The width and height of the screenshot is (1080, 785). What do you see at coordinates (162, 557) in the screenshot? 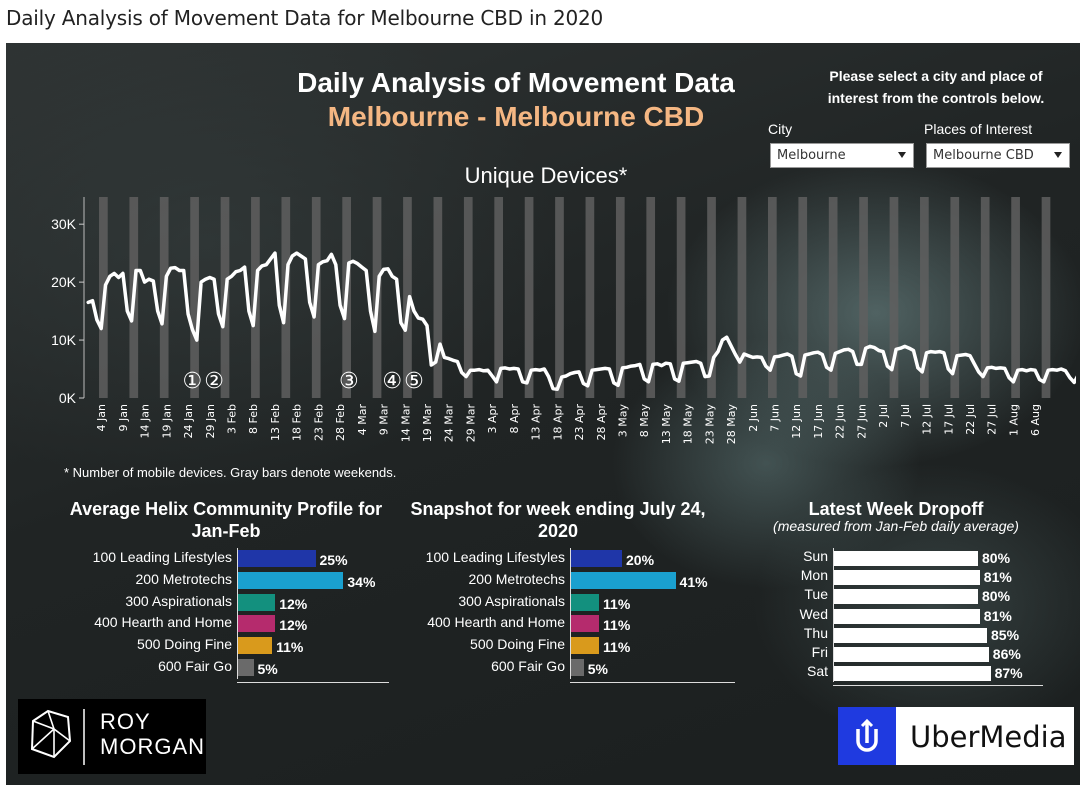
I see `bar-category-label: 100 Leading Lifestyles` at bounding box center [162, 557].